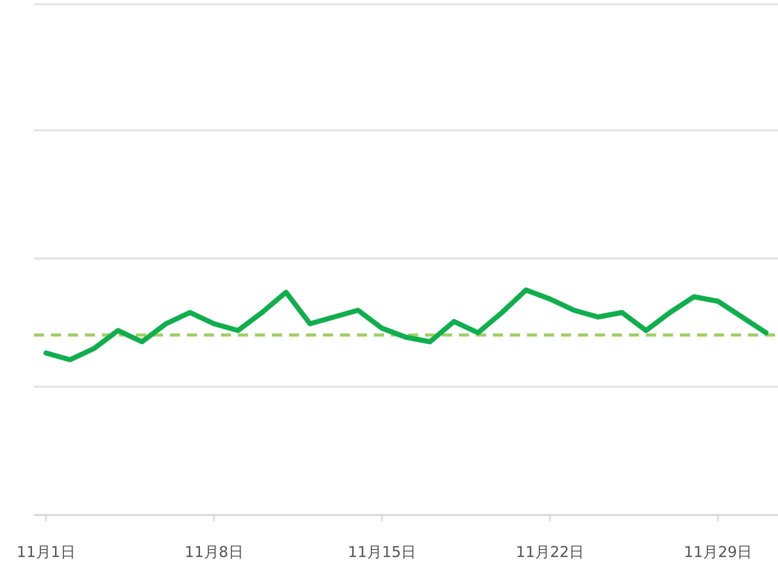 Image resolution: width=778 pixels, height=569 pixels. What do you see at coordinates (382, 552) in the screenshot?
I see `x-tick-label: 11月15日` at bounding box center [382, 552].